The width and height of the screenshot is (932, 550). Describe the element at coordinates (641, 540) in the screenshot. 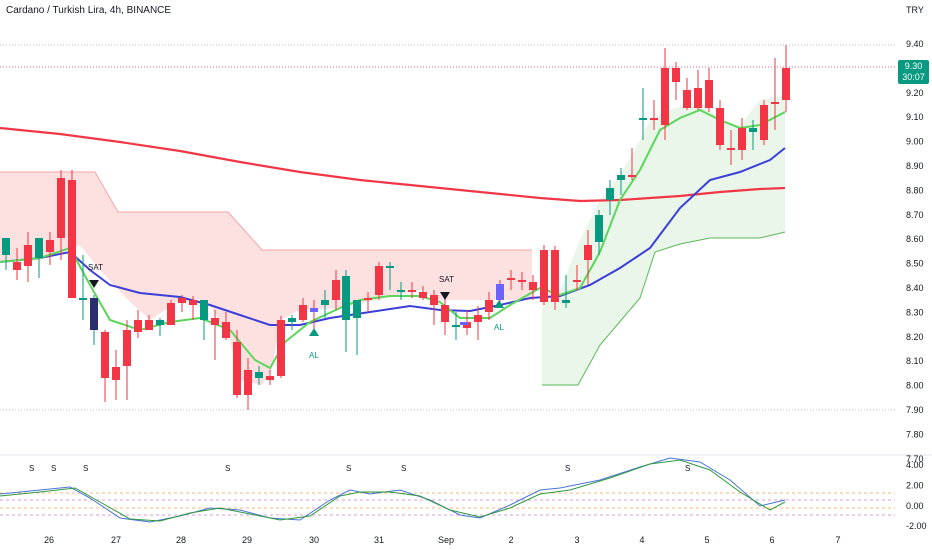

I see `x-tick-label: 4` at that location.